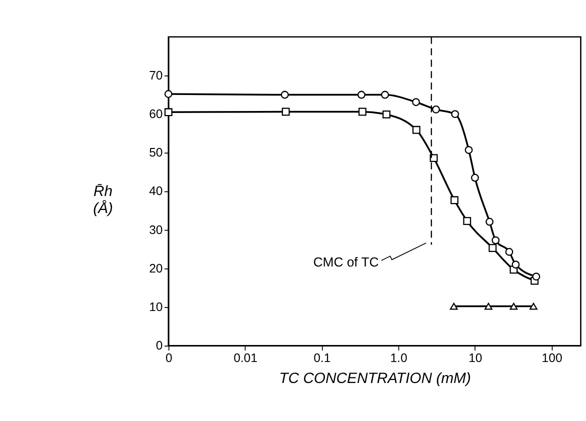  Describe the element at coordinates (322, 357) in the screenshot. I see `x-tick-label: 0.1` at that location.